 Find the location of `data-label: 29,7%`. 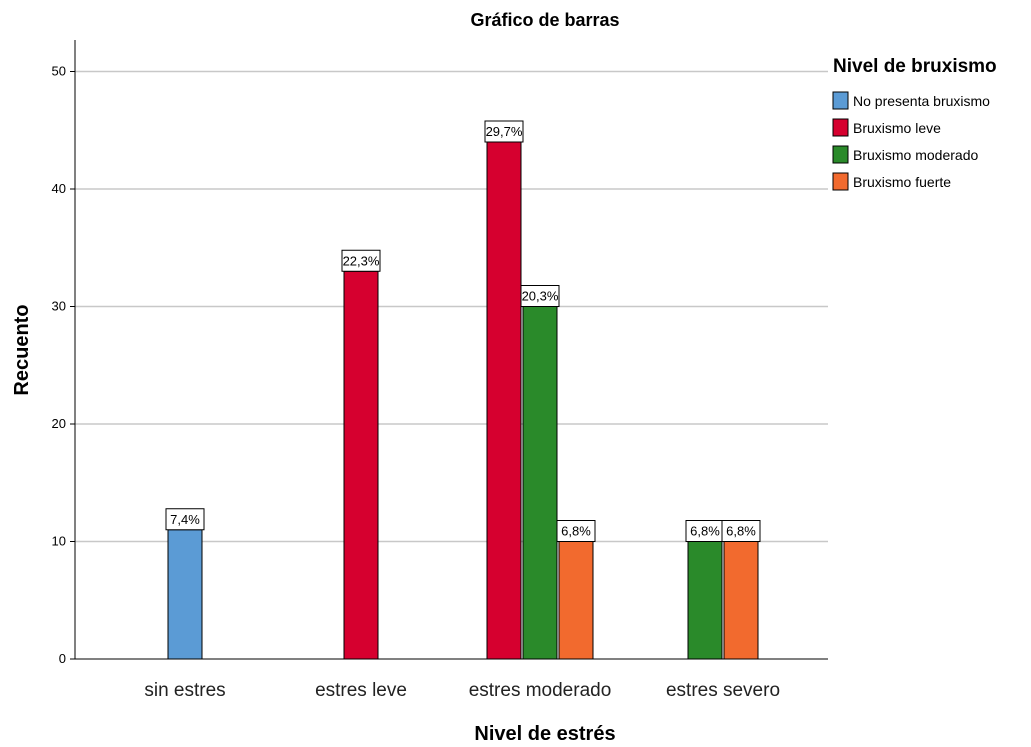

data-label: 29,7% is located at coordinates (504, 131).